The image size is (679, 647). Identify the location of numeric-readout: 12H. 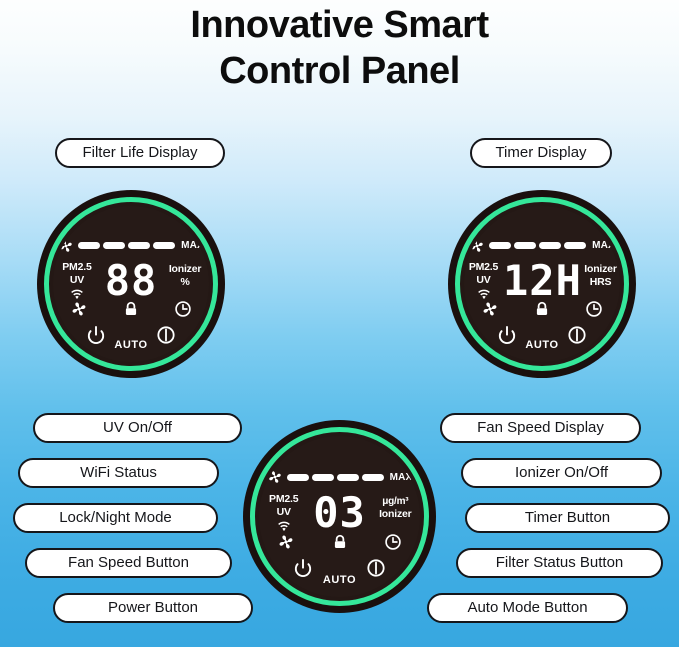
(542, 281).